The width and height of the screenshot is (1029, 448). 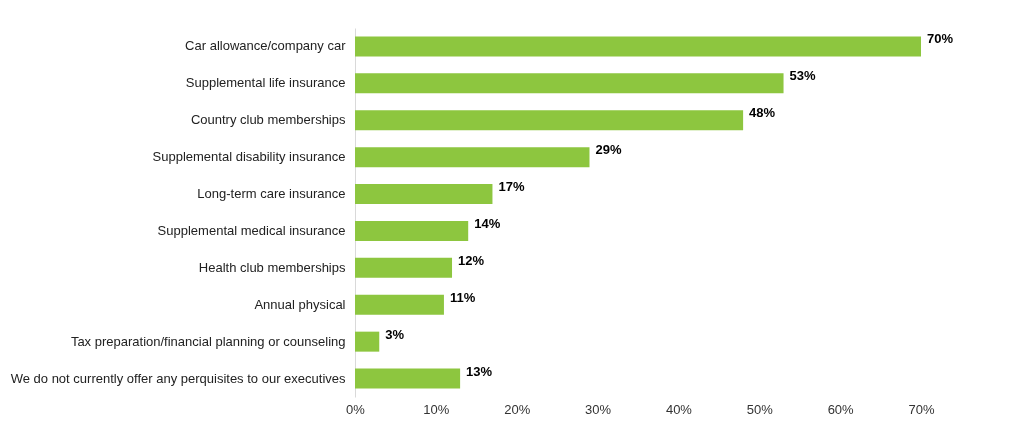 I want to click on y-tick-label: Long-term care insurance, so click(x=271, y=194).